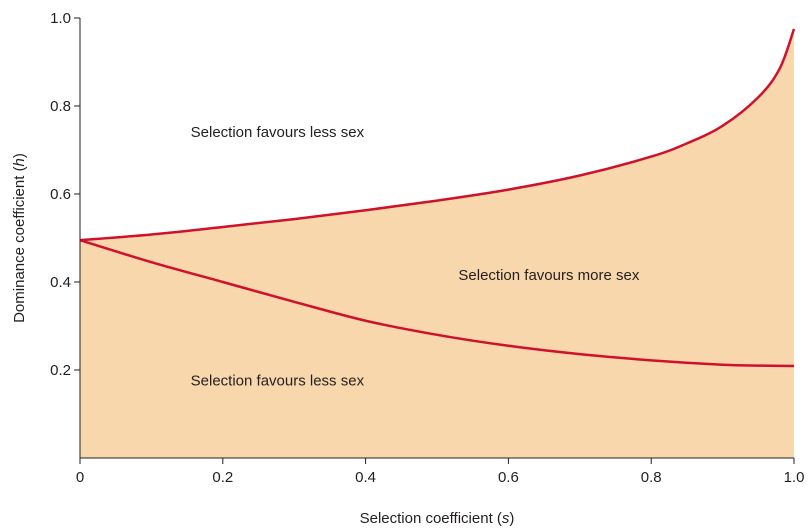  What do you see at coordinates (548, 275) in the screenshot?
I see `region-annotation: Selection favours more sex` at bounding box center [548, 275].